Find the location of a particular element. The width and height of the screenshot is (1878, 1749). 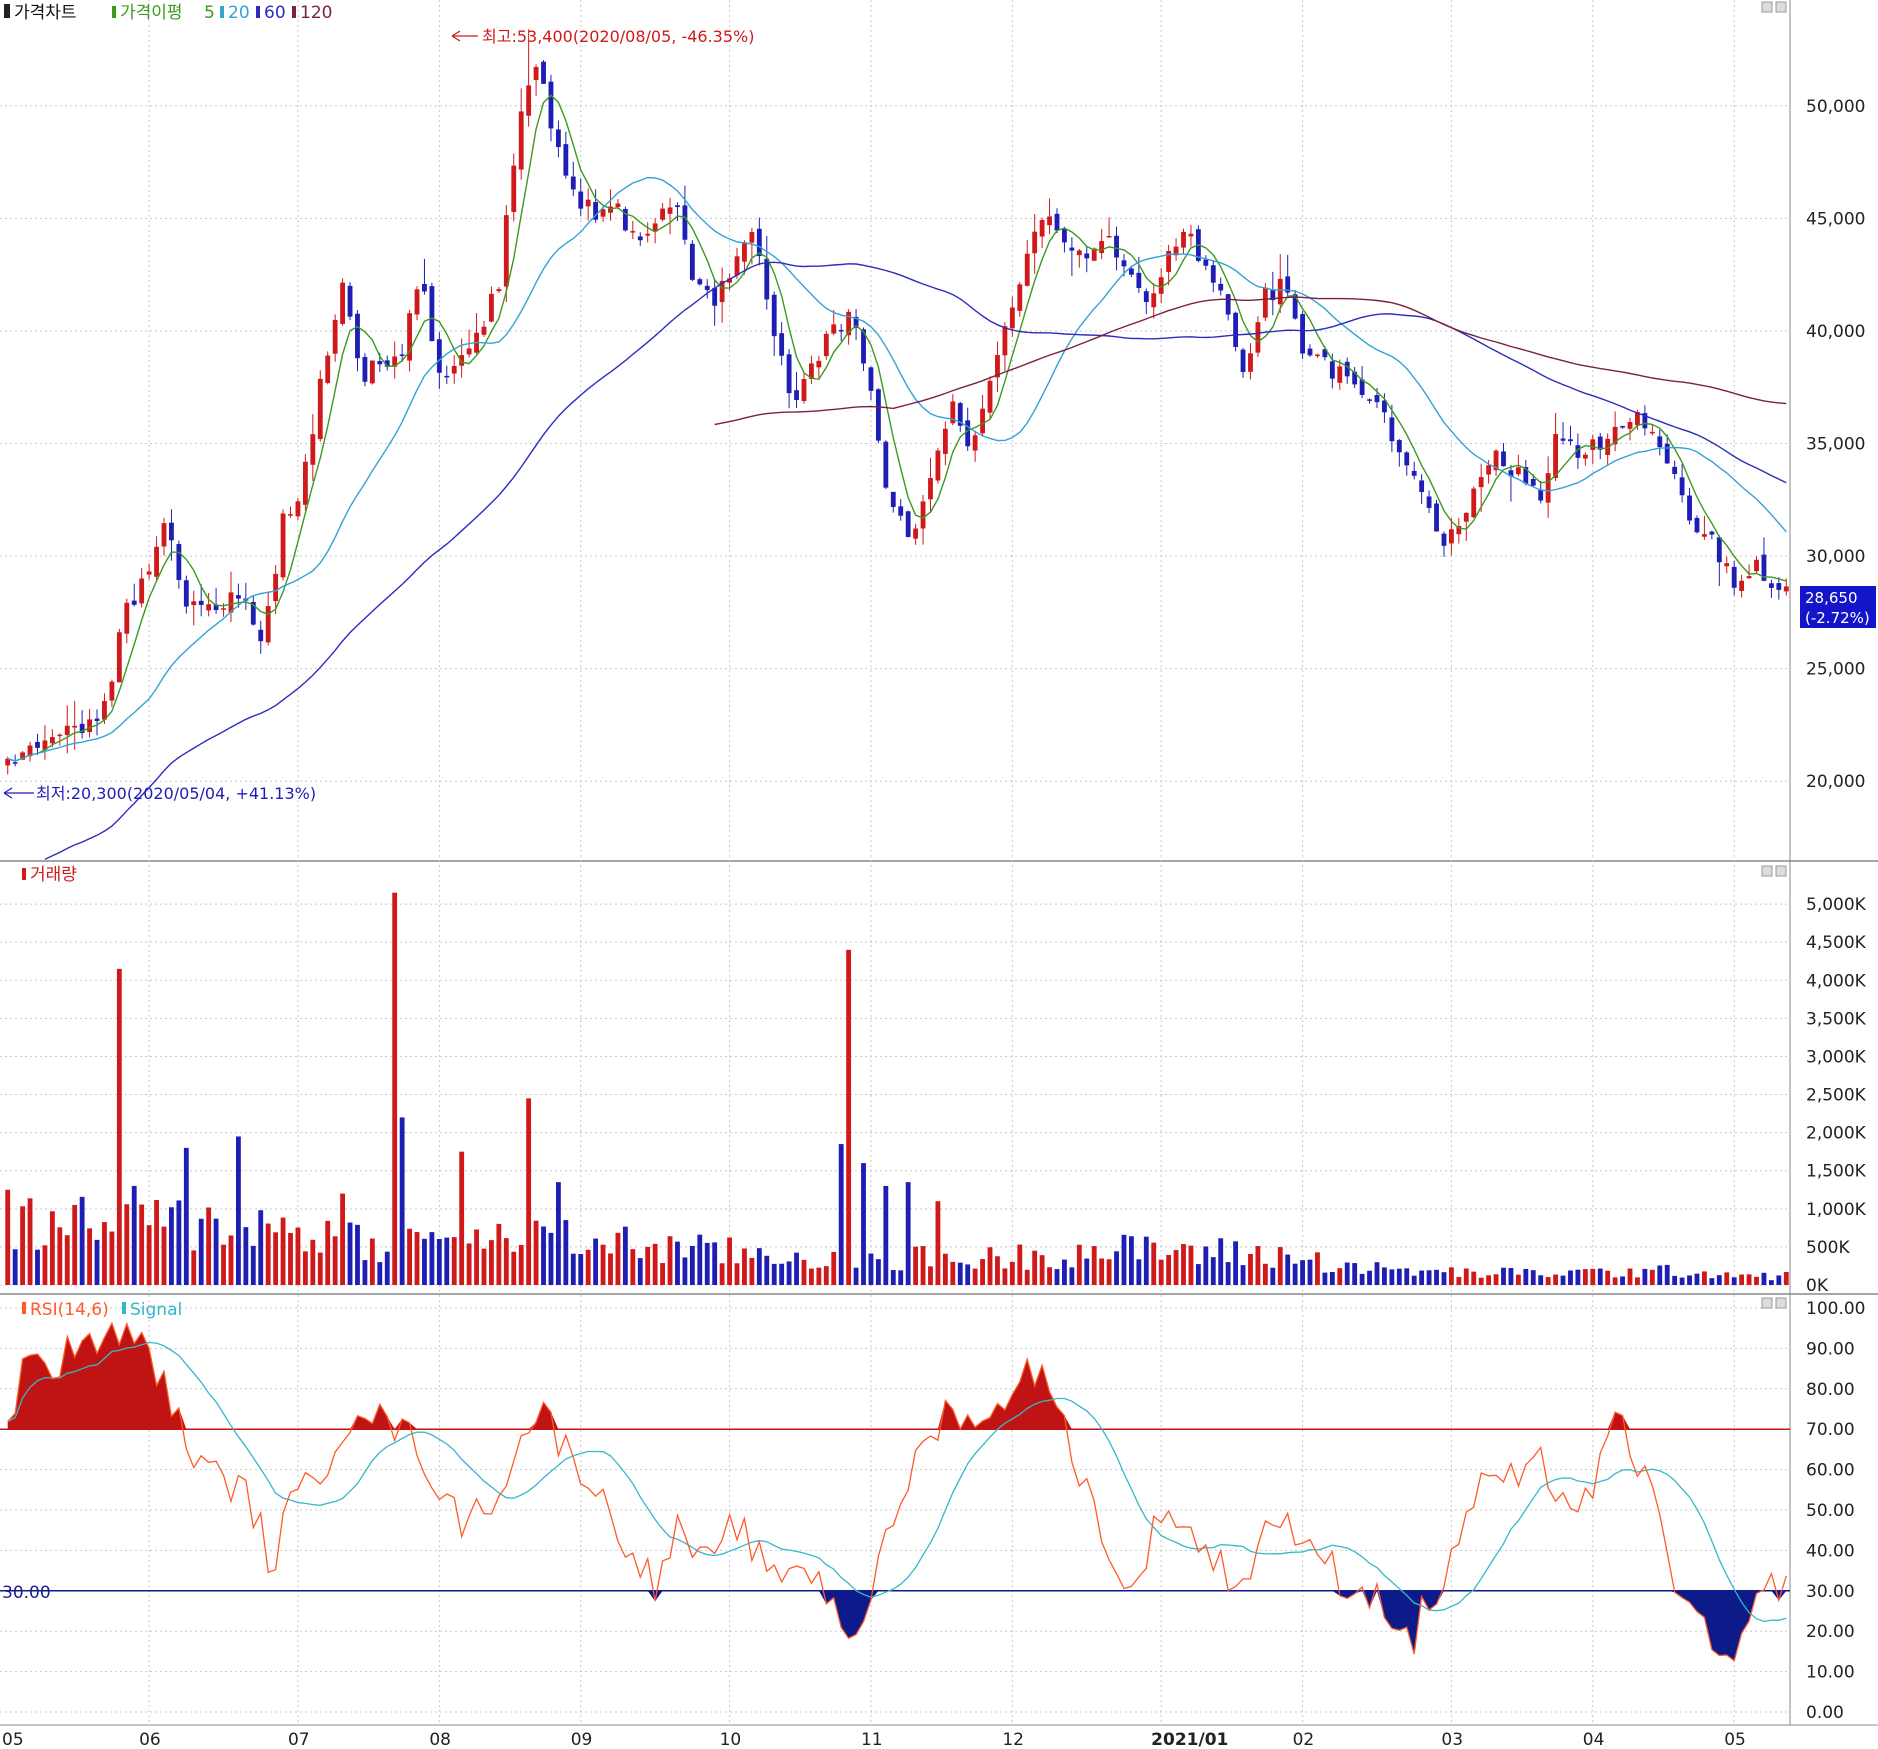

ma-120-line is located at coordinates (1250, 361).